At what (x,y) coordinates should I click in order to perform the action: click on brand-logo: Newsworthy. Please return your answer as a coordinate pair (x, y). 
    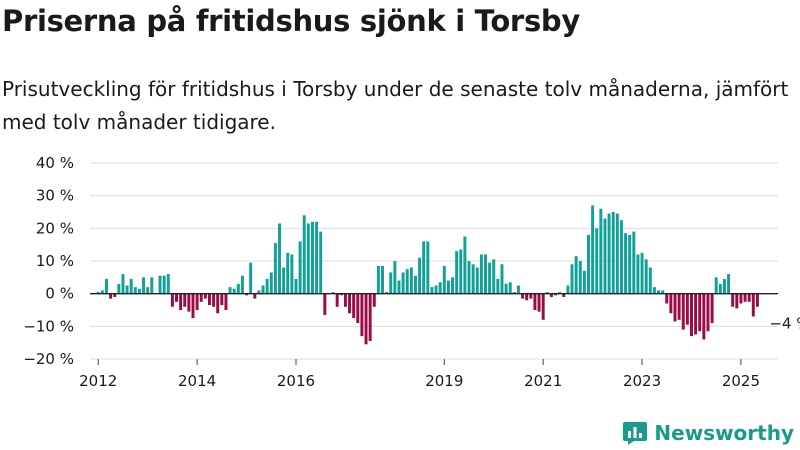
    Looking at the image, I should click on (708, 433).